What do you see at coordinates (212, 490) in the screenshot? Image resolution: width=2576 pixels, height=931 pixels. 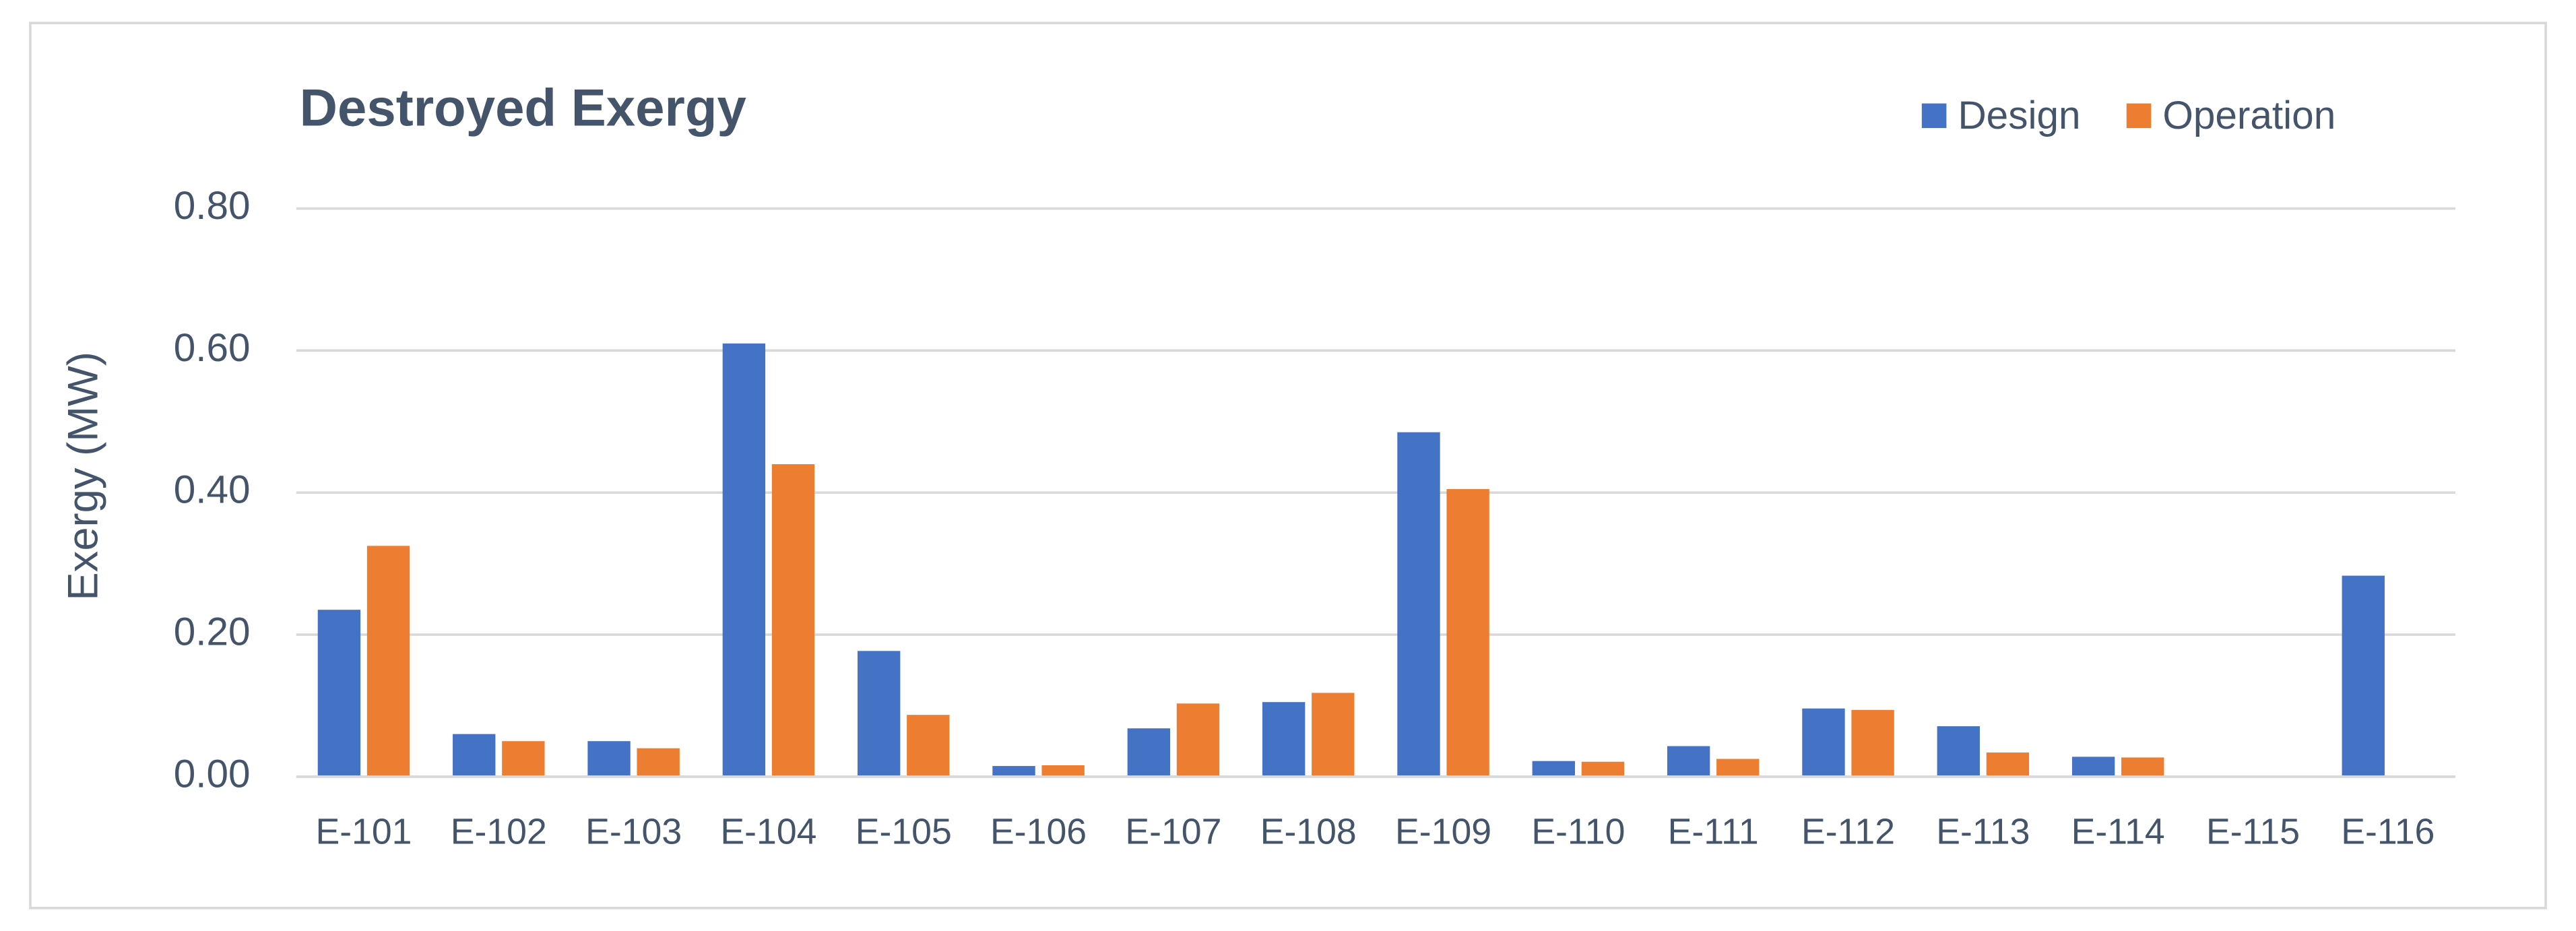 I see `y-tick-label: 0.40` at bounding box center [212, 490].